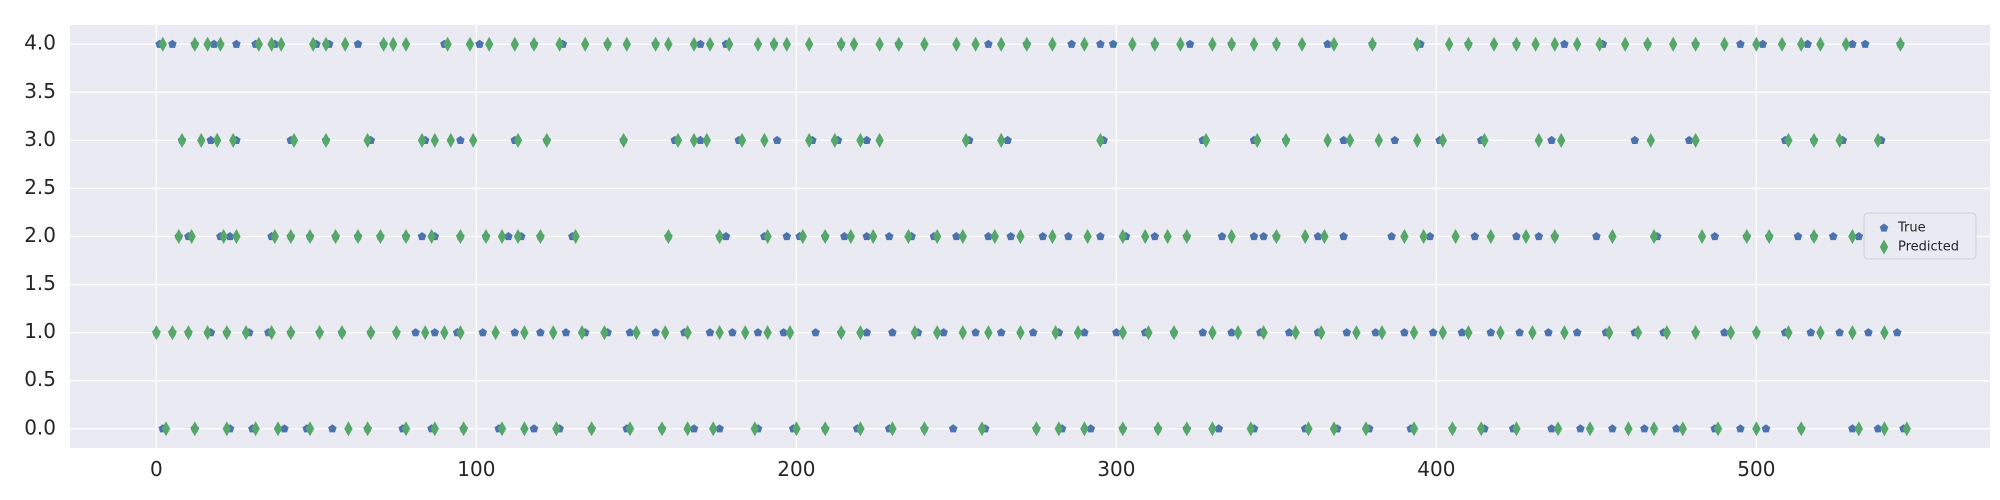 The height and width of the screenshot is (500, 2000). Describe the element at coordinates (476, 469) in the screenshot. I see `x-tick-label: 100` at that location.